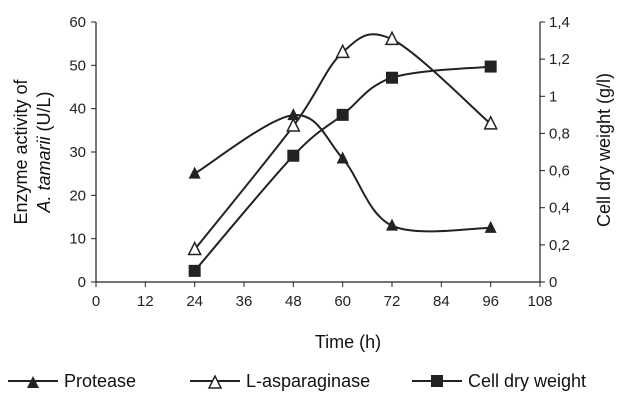 The image size is (629, 395). I want to click on legend-item-l-asparaginase: L-asparaginase, so click(280, 381).